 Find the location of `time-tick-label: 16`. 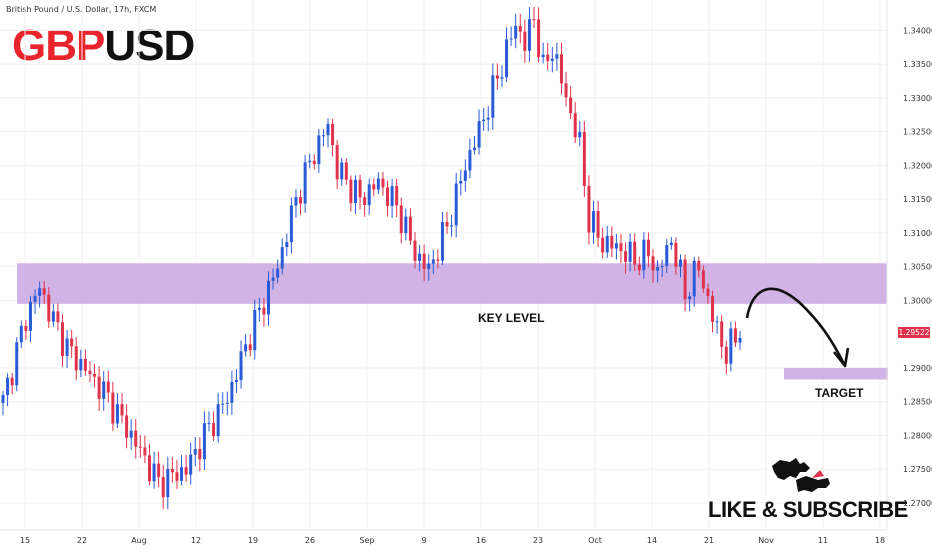

time-tick-label: 16 is located at coordinates (481, 540).